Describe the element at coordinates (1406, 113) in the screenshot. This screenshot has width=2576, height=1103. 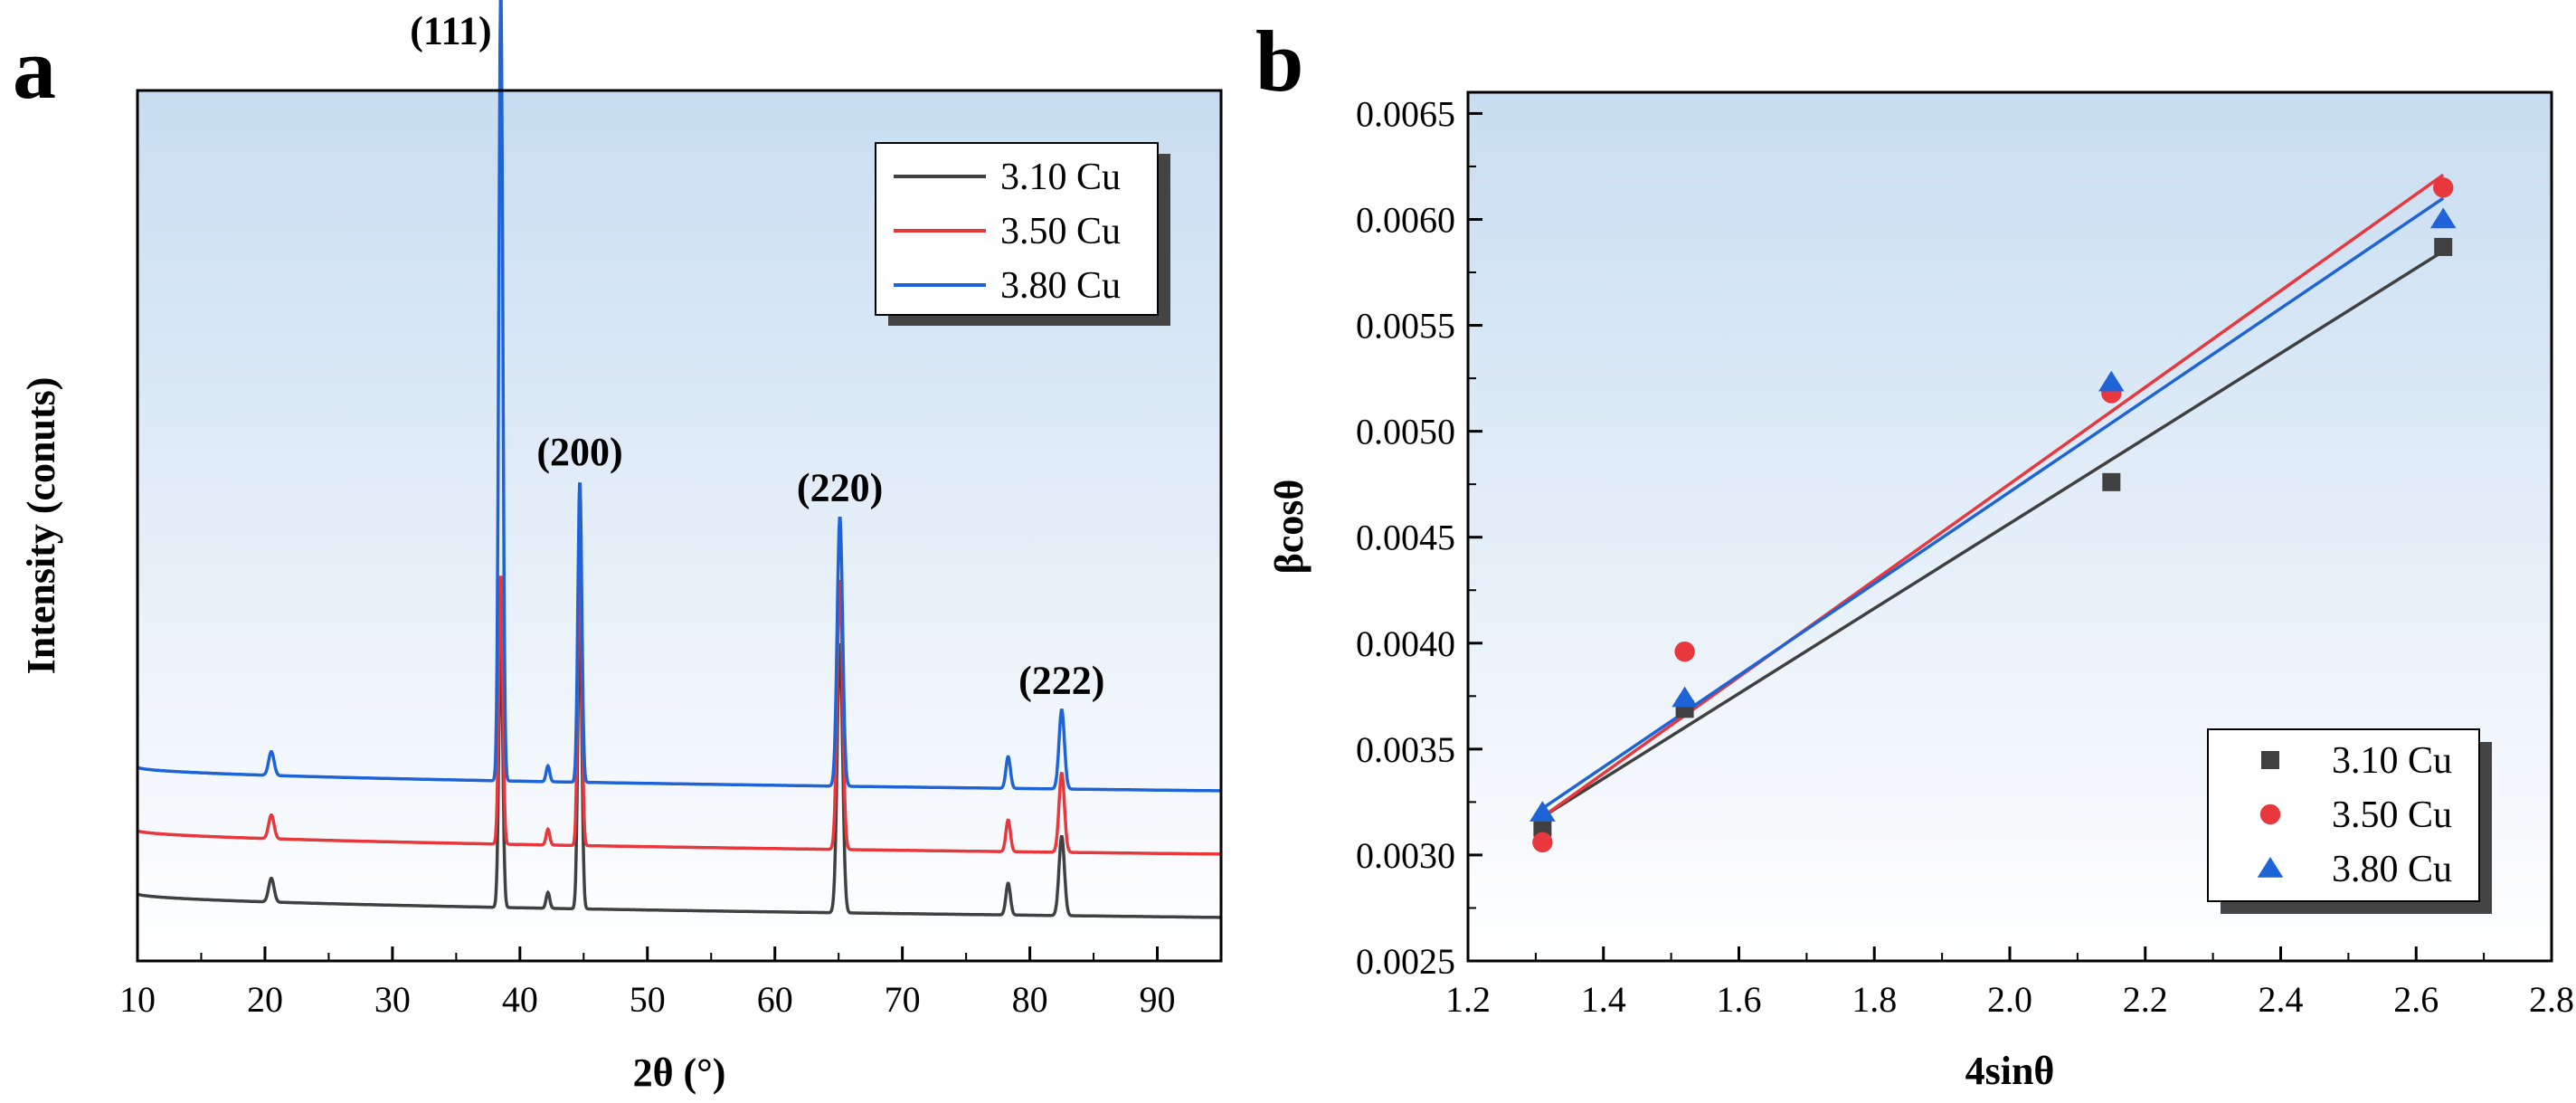
I see `wh-y-tick-label: 0.0065` at that location.